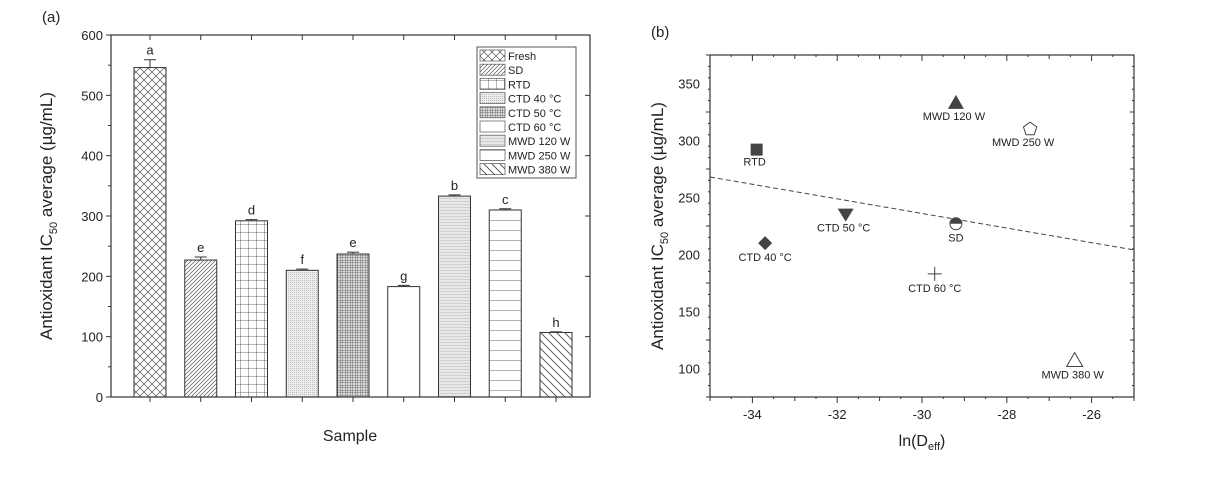  What do you see at coordinates (657, 167) in the screenshot?
I see `y-axis-title-b-part: average (µg/mL)` at bounding box center [657, 167].